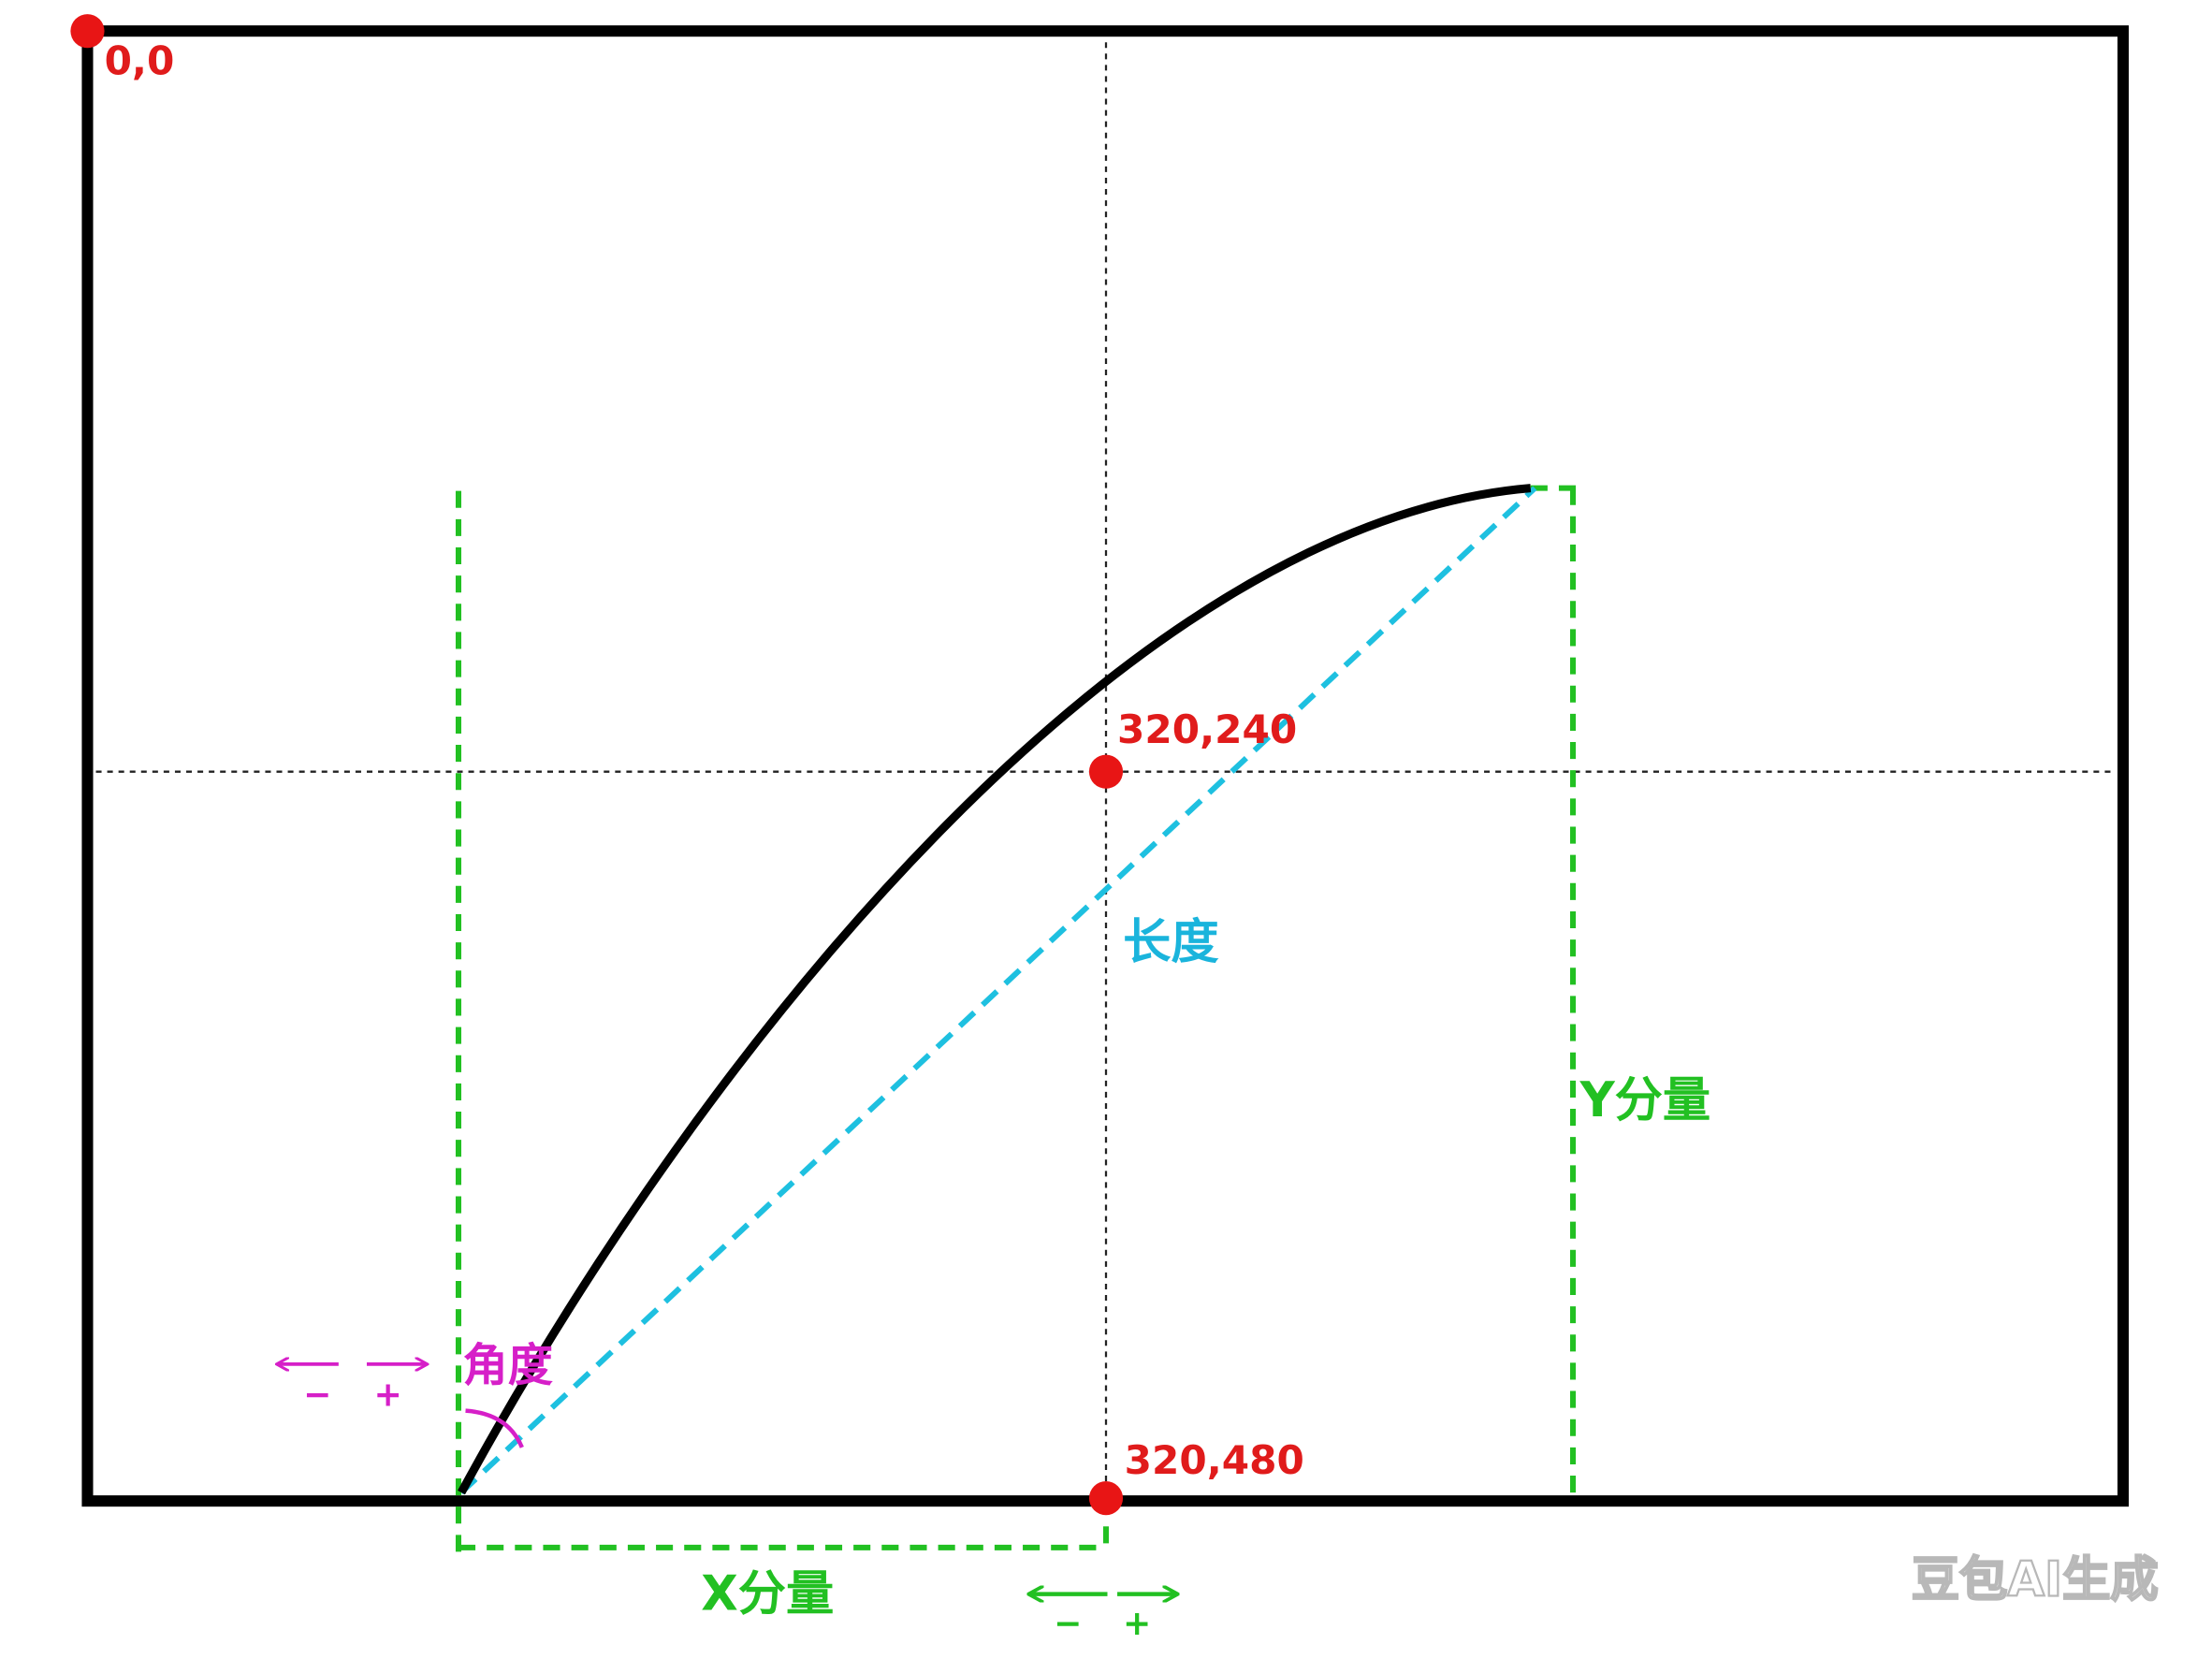 Image resolution: width=2212 pixels, height=1659 pixels. I want to click on point-label: 320,240, so click(1207, 729).